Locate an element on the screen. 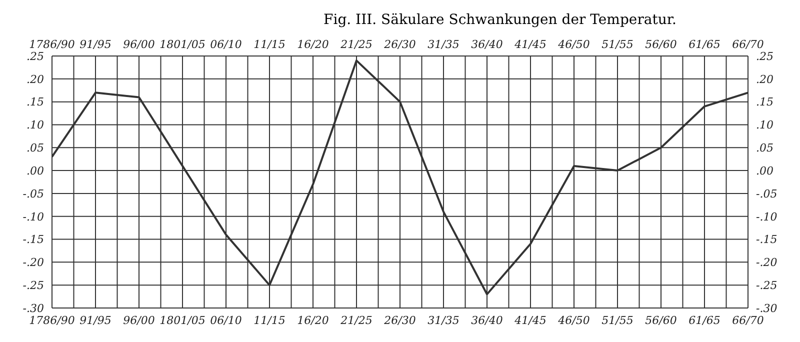 The image size is (800, 342). x-tick-label: 36/40 is located at coordinates (487, 44).